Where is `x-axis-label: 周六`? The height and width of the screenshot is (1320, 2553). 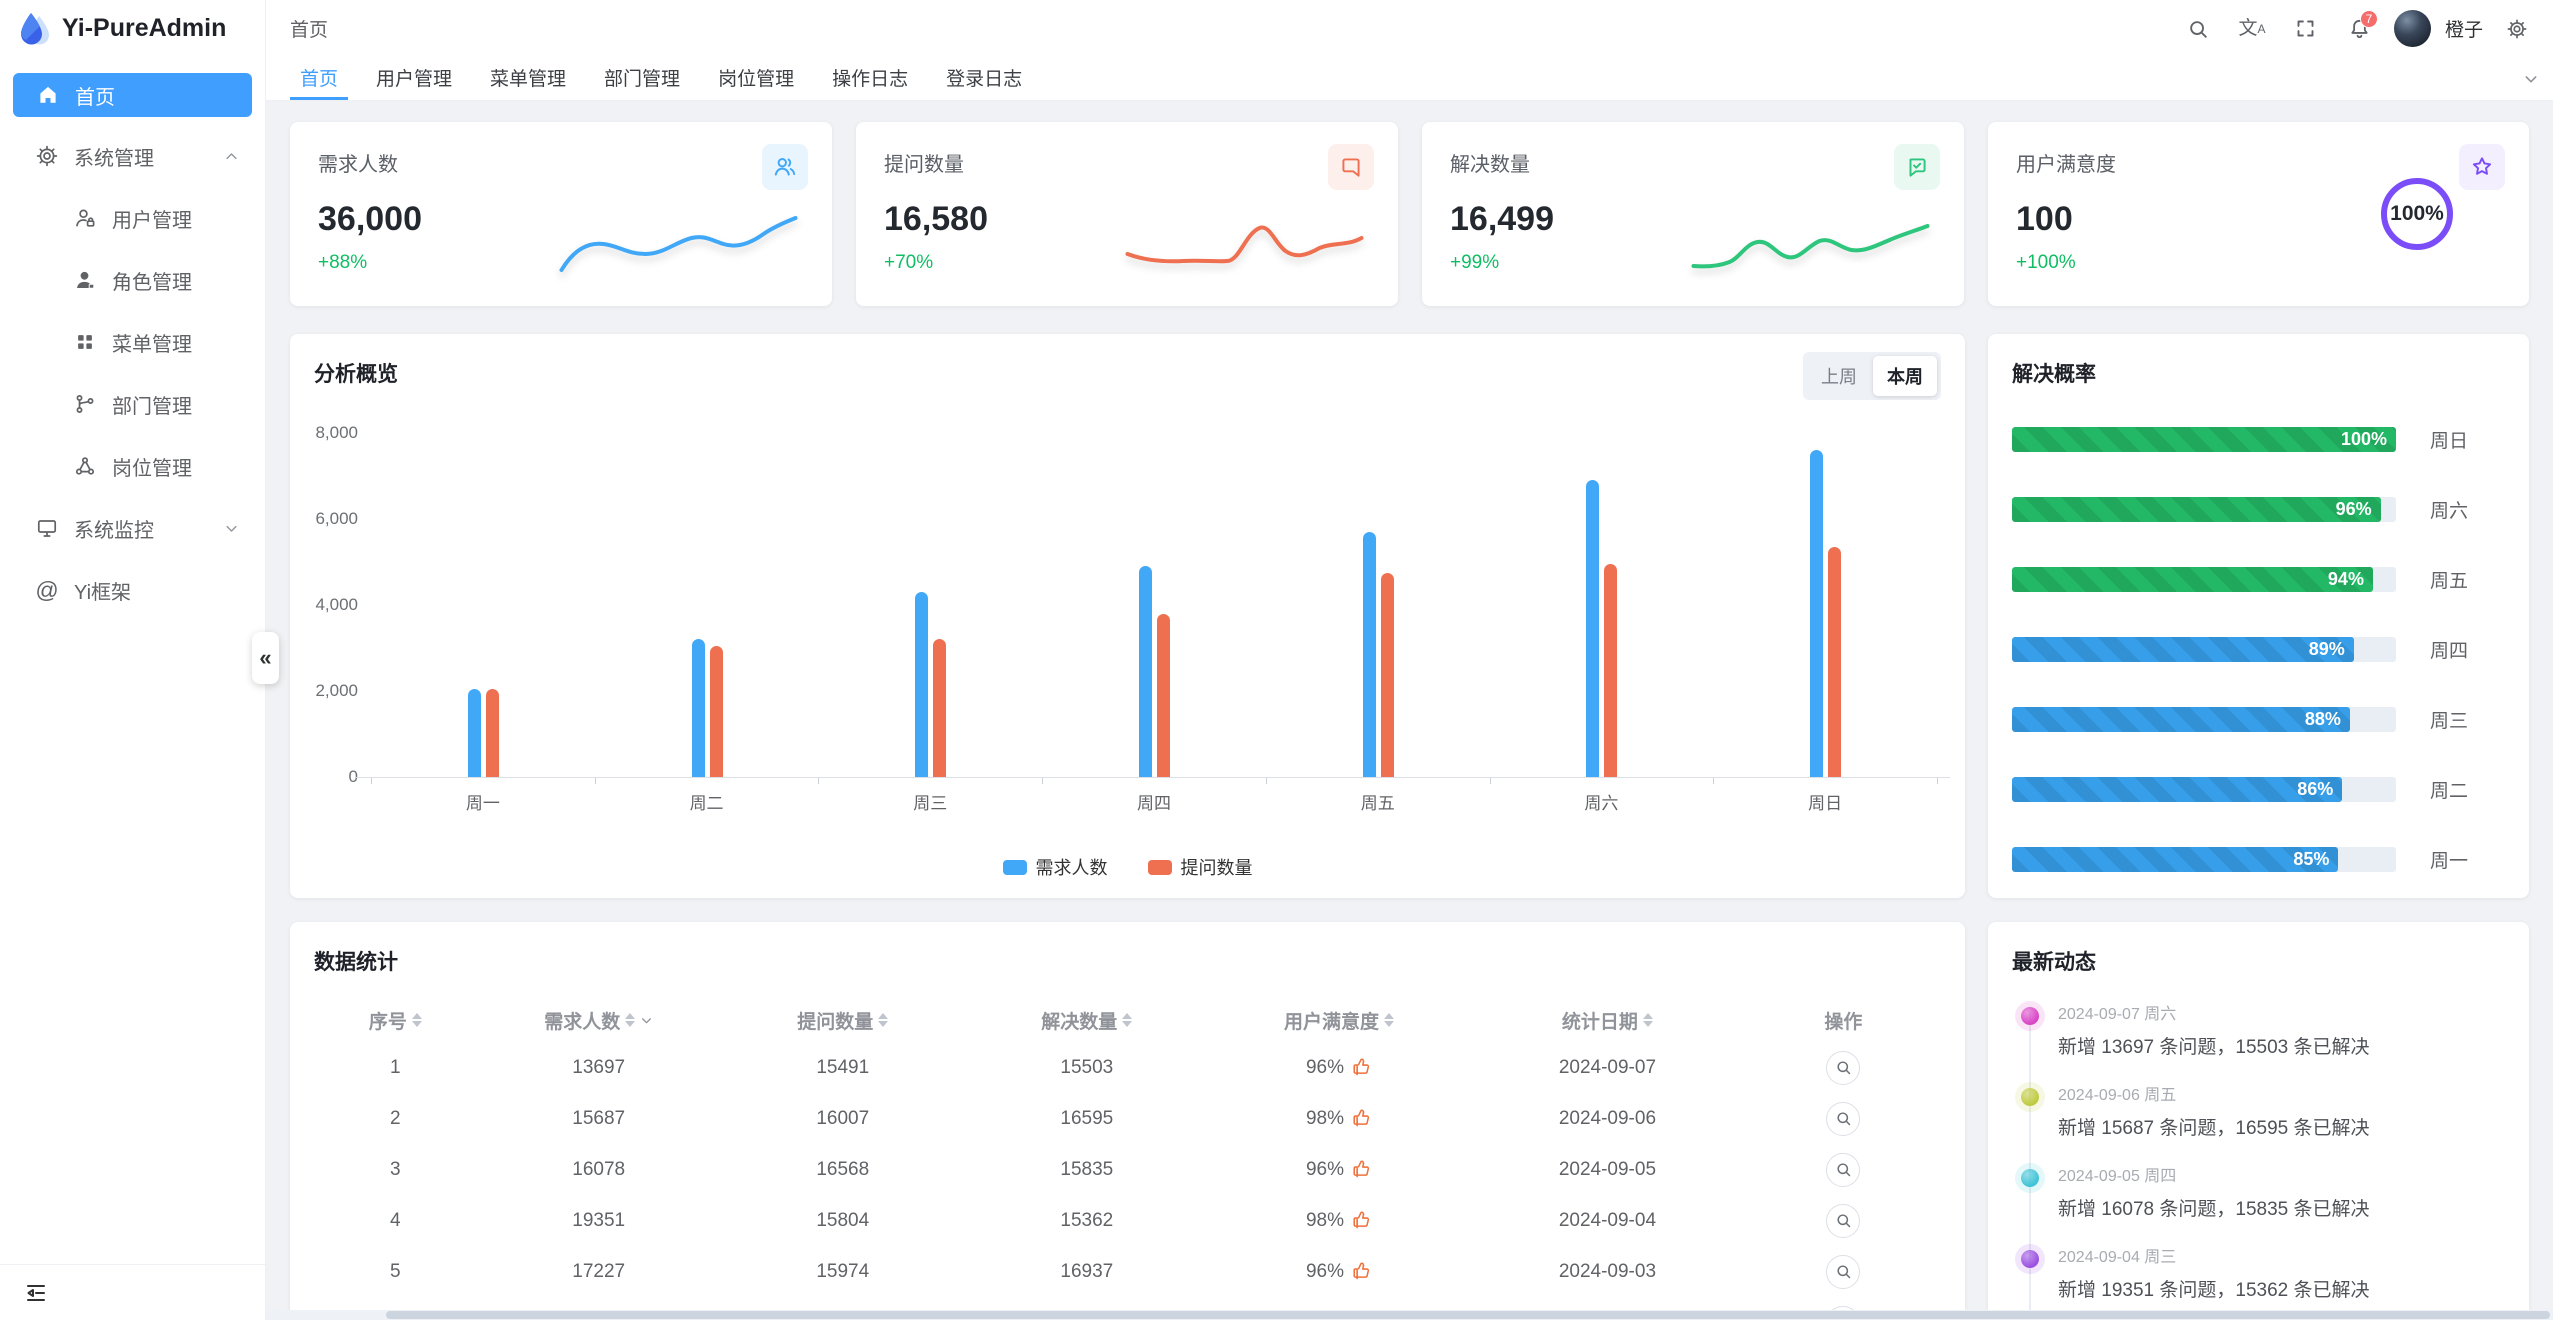 x-axis-label: 周六 is located at coordinates (1601, 803).